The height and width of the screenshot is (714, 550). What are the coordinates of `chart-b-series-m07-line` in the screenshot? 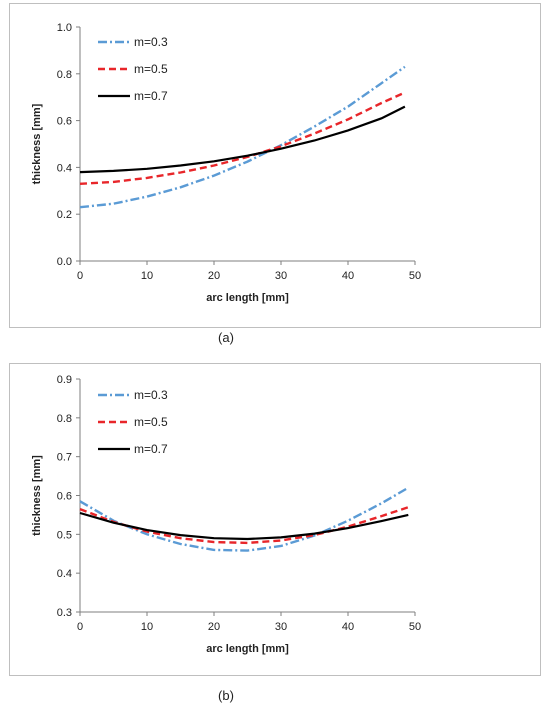 It's located at (244, 526).